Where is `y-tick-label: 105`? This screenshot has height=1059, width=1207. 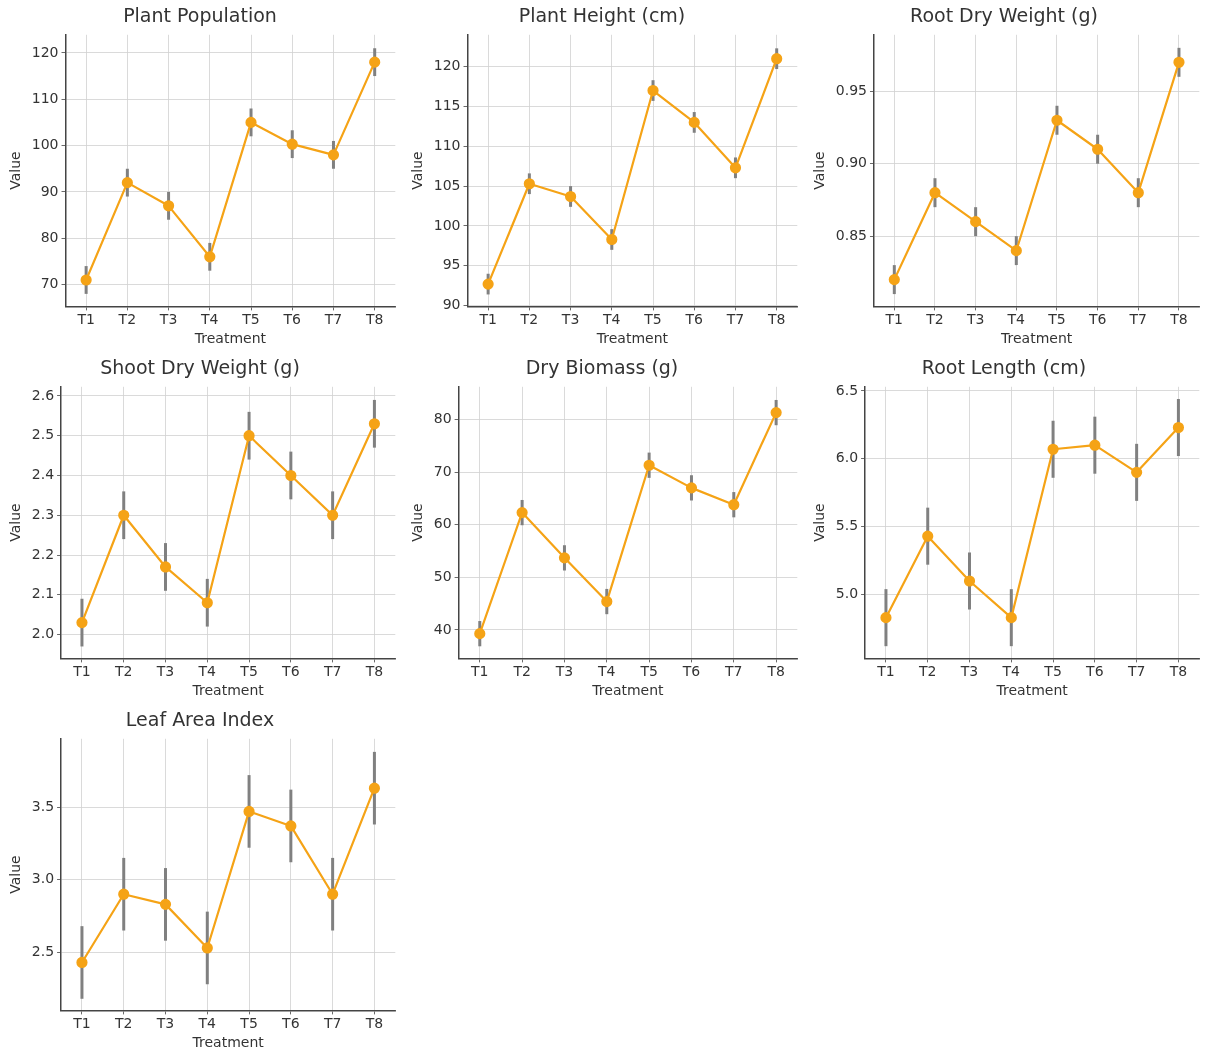 y-tick-label: 105 is located at coordinates (447, 184).